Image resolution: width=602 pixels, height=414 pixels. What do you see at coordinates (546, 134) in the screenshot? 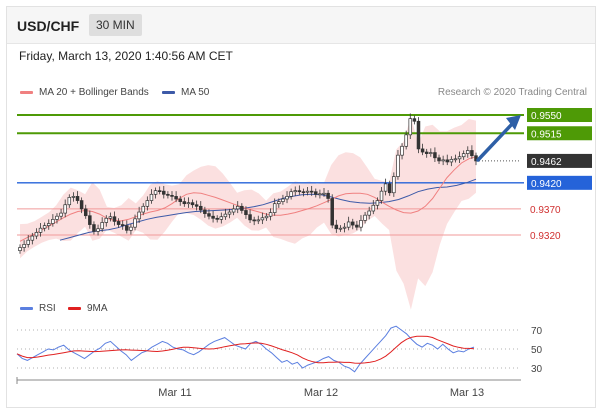
I see `level-label-0.9515: 0.9515` at bounding box center [546, 134].